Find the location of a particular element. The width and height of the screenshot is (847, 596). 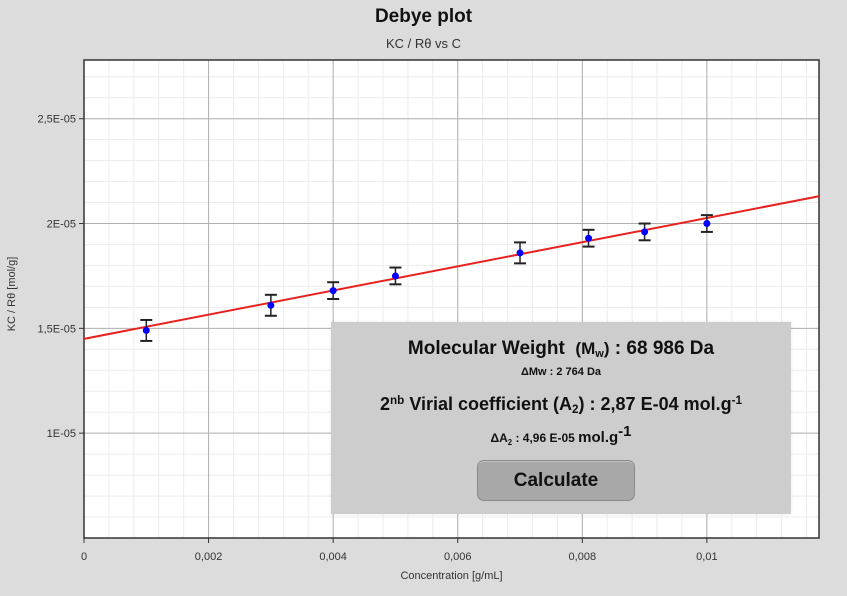

x-tick-label: 0,01 is located at coordinates (706, 557).